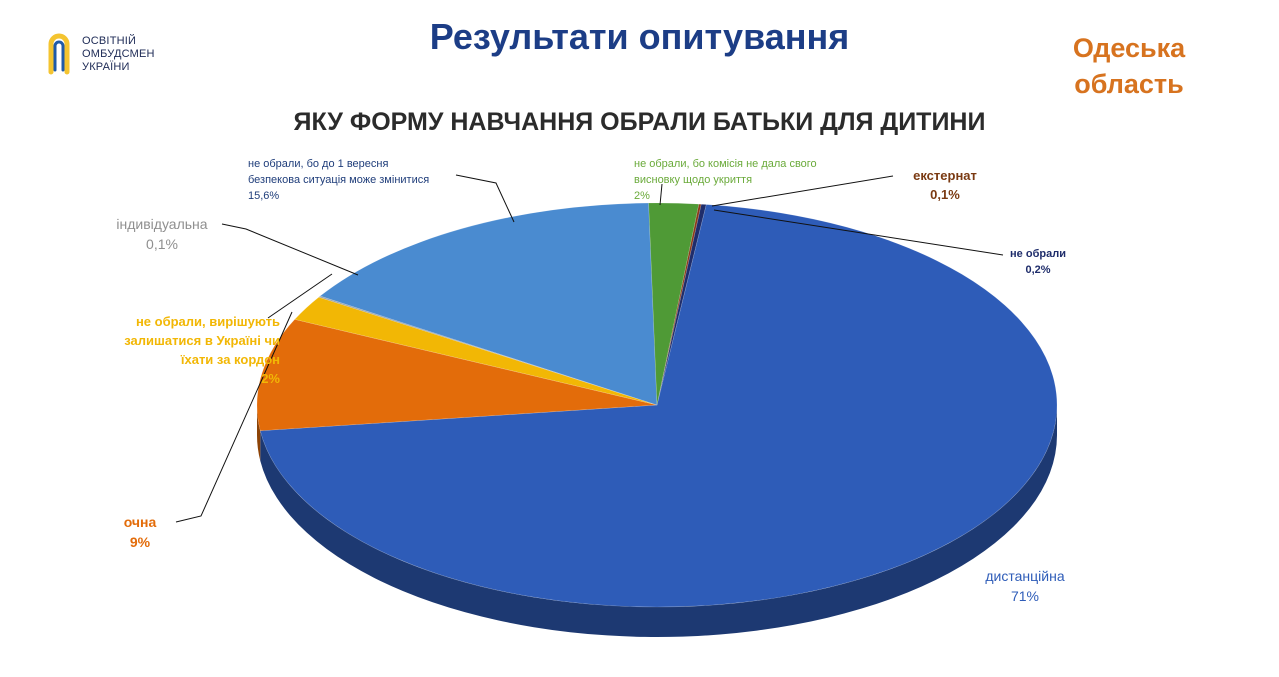 Image resolution: width=1279 pixels, height=677 pixels. Describe the element at coordinates (1038, 270) in the screenshot. I see `slice-value-label: 0,2%` at that location.